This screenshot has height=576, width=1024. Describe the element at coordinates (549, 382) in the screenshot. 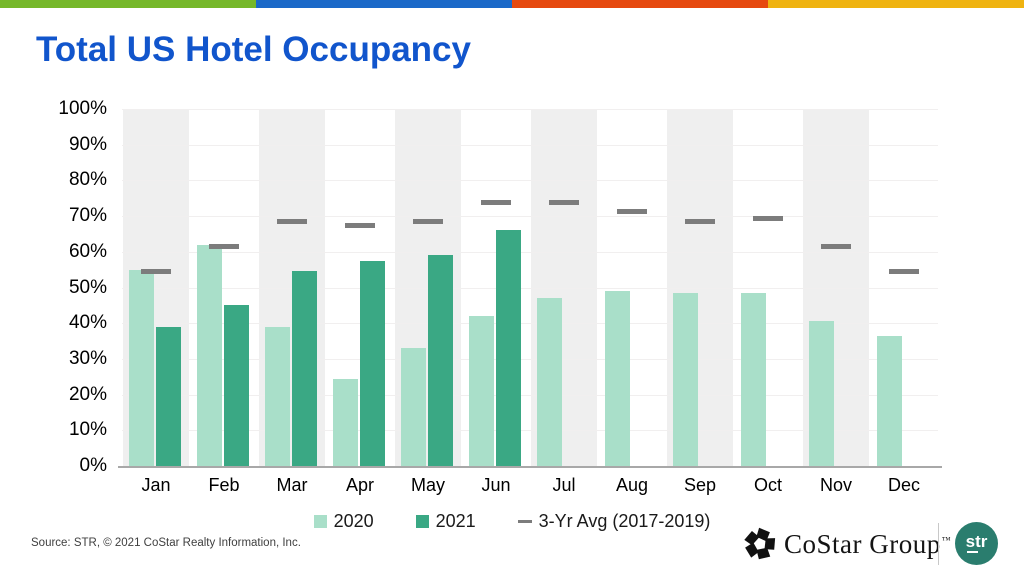

I see `bar-2020-jul` at that location.